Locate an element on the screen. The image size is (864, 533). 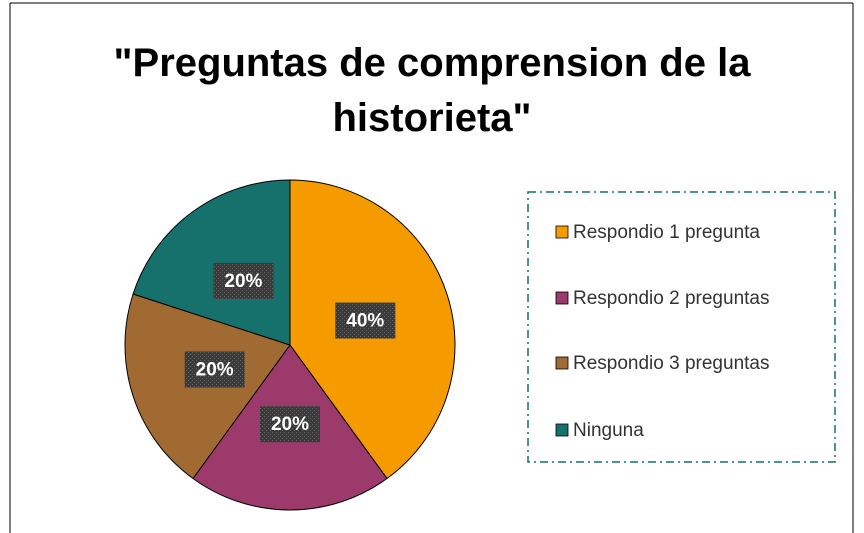
data-label: 40% is located at coordinates (365, 321).